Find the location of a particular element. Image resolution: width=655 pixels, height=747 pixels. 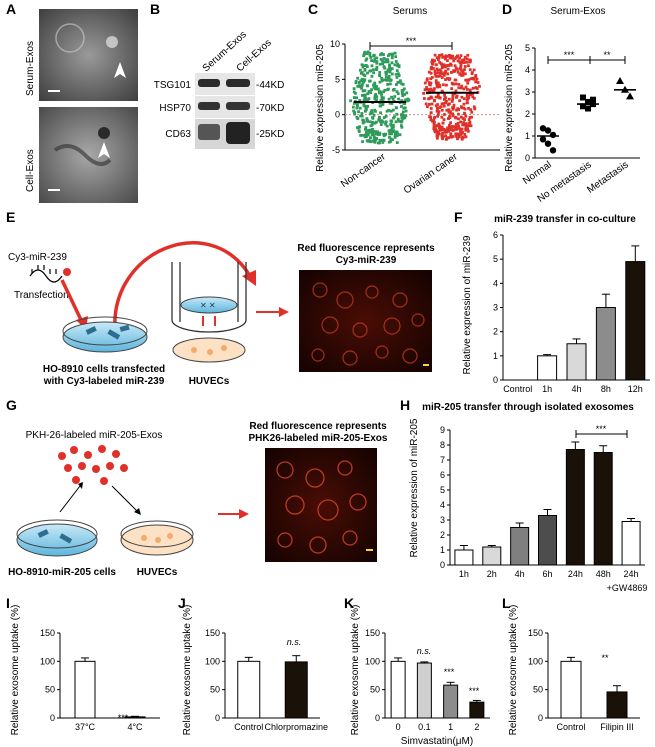

x-tick-label: 8h is located at coordinates (606, 389).